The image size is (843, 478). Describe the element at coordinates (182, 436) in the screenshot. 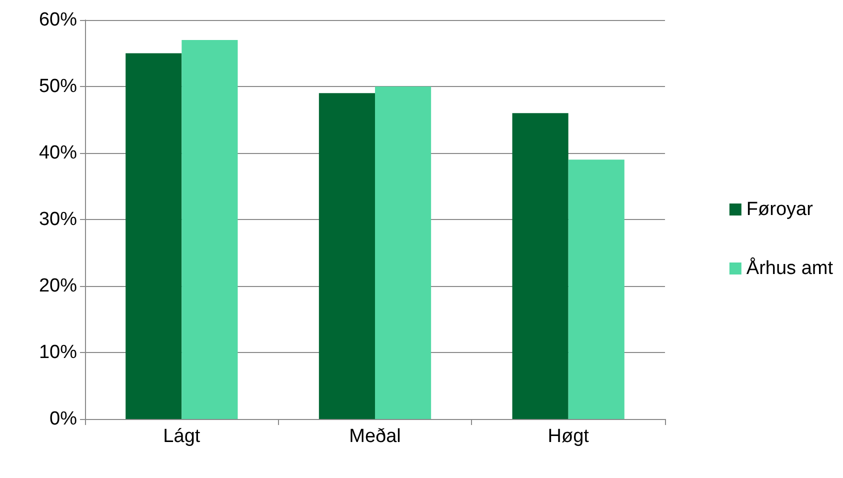

I see `x-tick-label: Lágt` at that location.